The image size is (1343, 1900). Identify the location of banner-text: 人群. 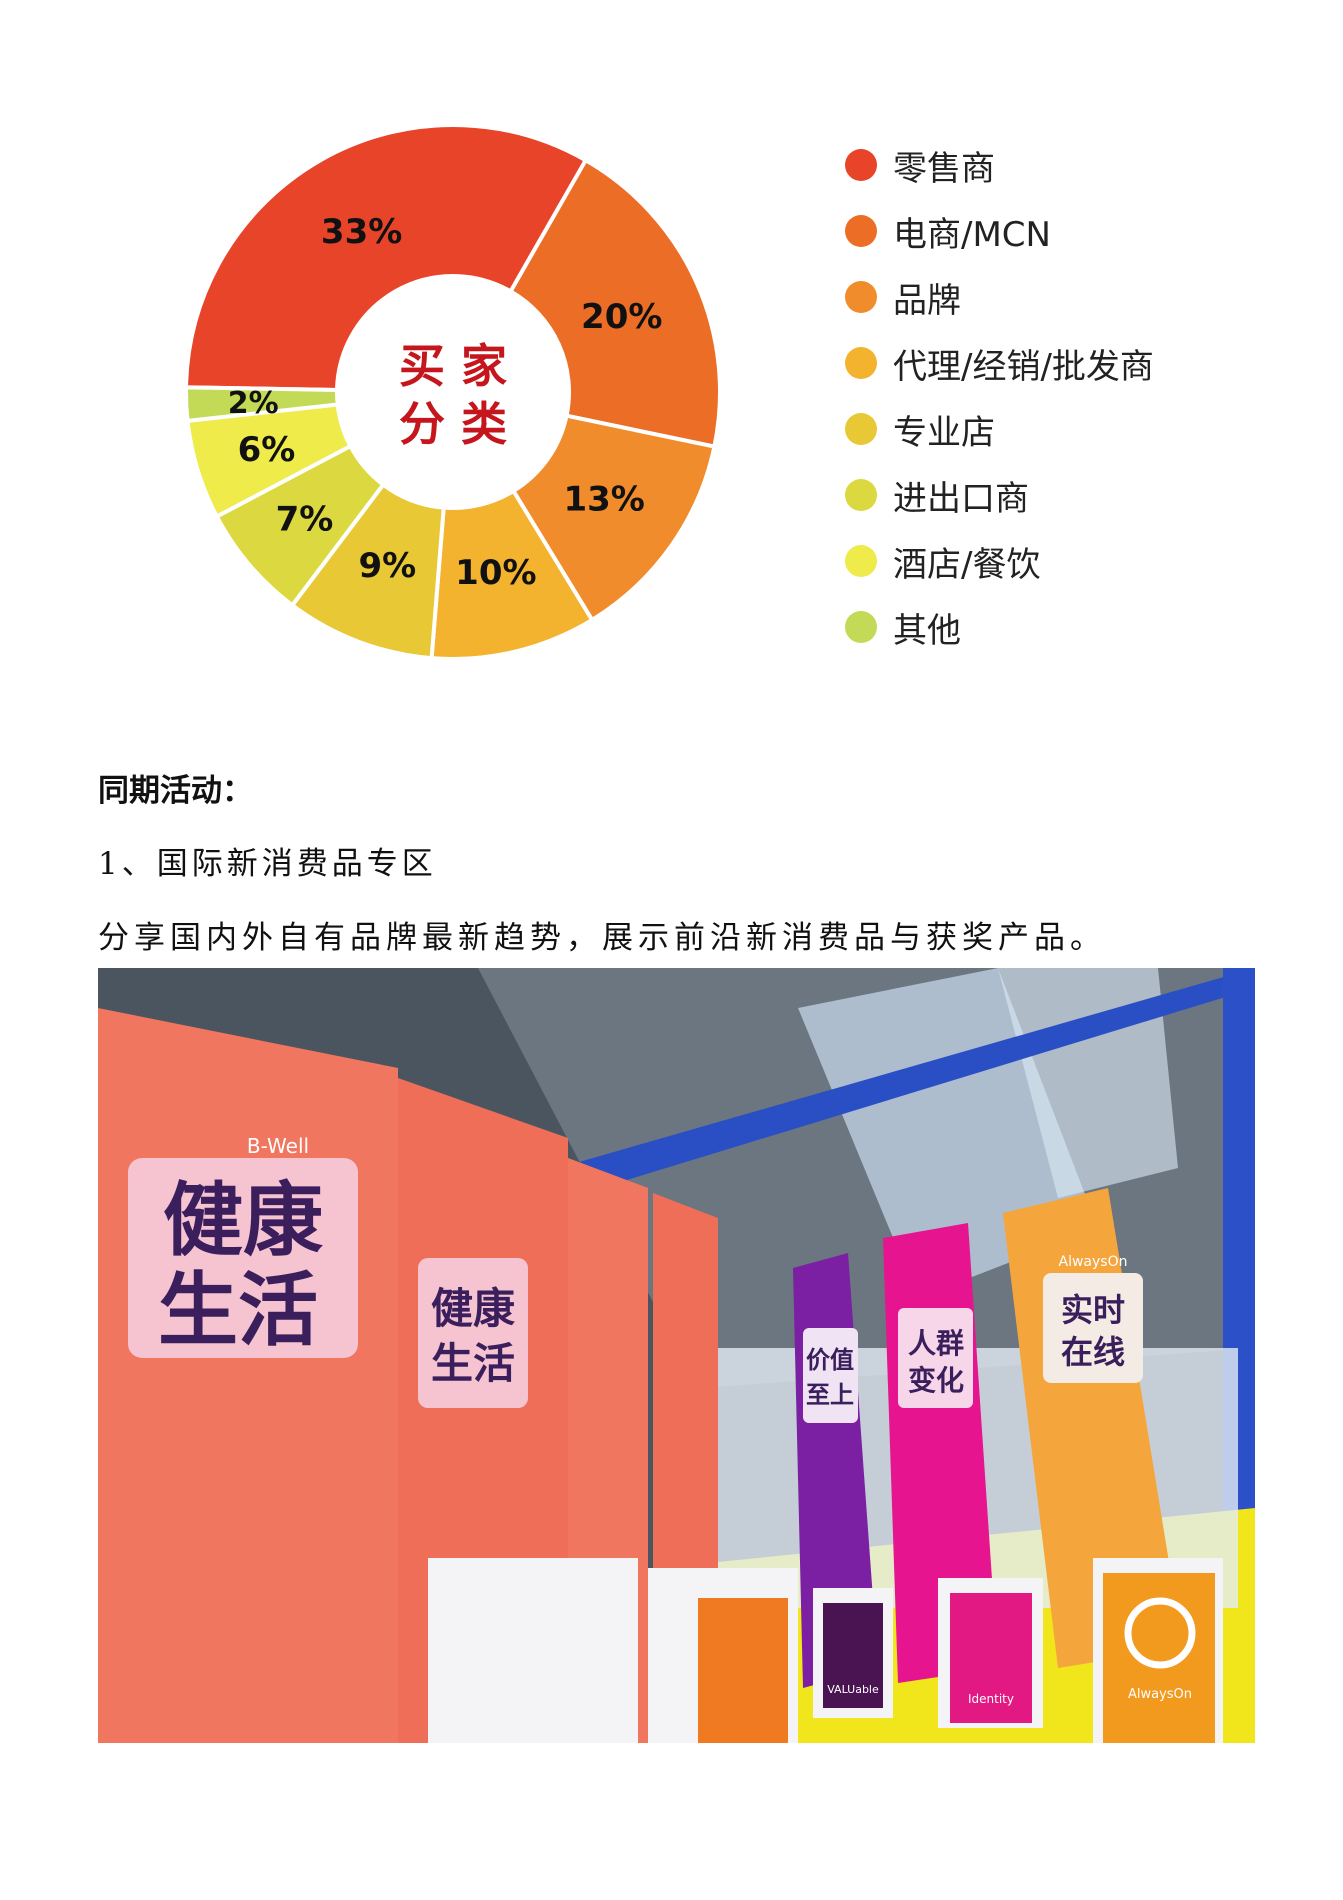
(936, 1343).